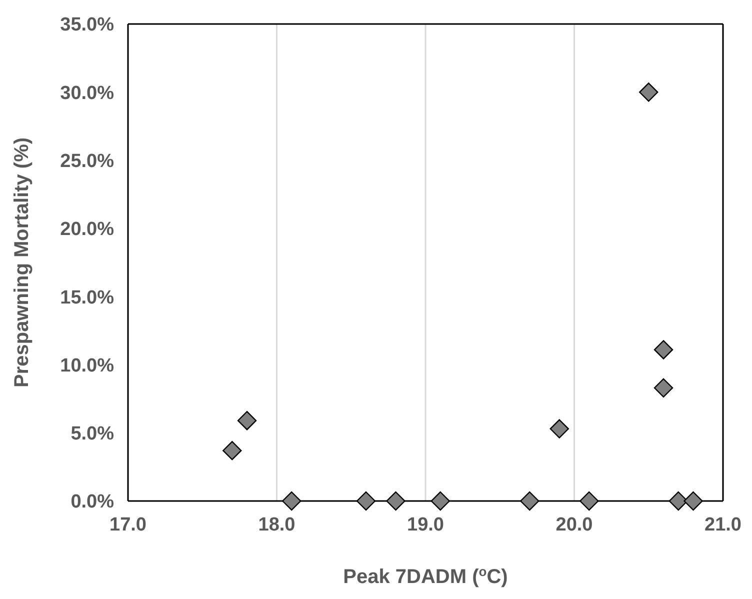 The height and width of the screenshot is (599, 752). What do you see at coordinates (723, 525) in the screenshot?
I see `x-tick-label: 21.0` at bounding box center [723, 525].